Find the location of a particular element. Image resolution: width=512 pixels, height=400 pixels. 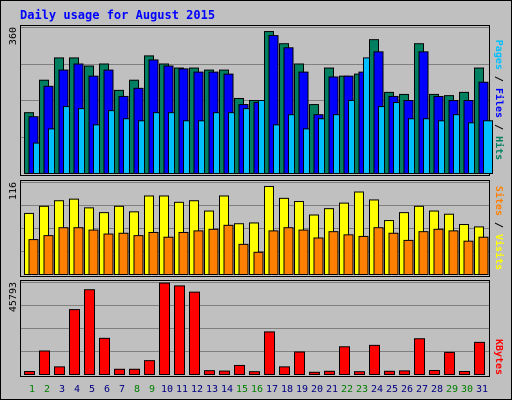

x-tick-label: 30 is located at coordinates (467, 389).